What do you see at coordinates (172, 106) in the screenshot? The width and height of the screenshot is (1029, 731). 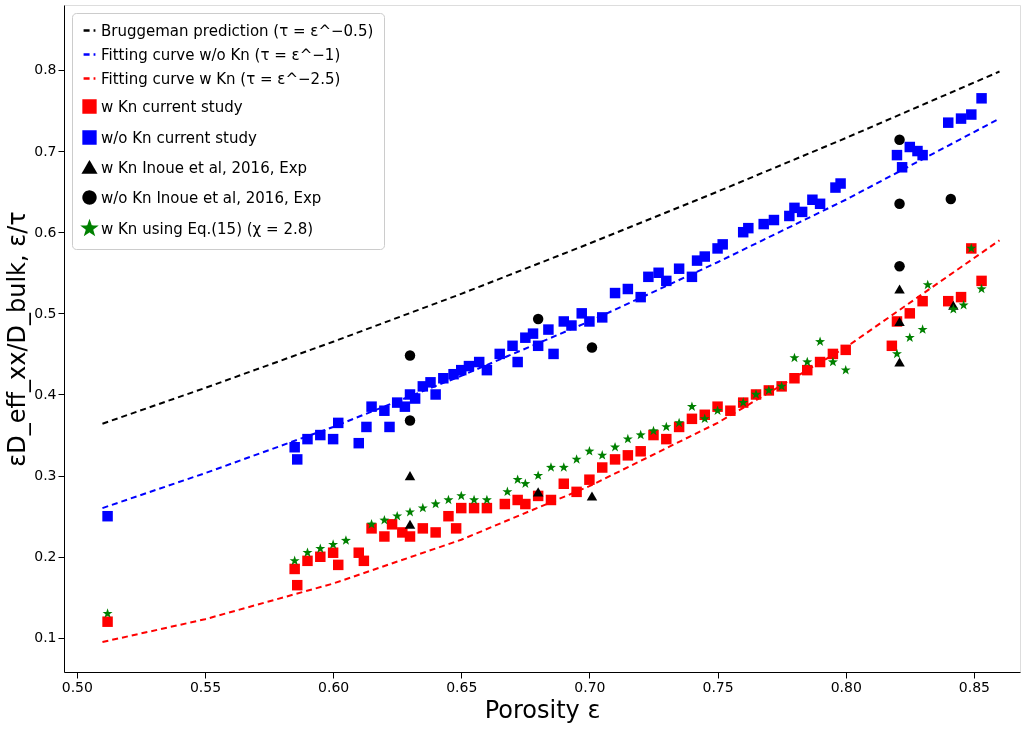 I see `legend-label: w Kn current study` at bounding box center [172, 106].